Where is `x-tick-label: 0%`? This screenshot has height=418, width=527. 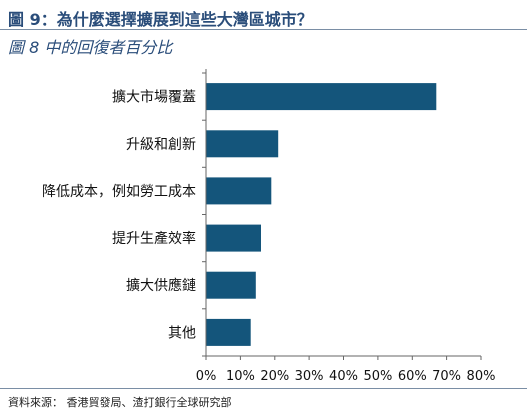 x-tick-label: 0% is located at coordinates (206, 376).